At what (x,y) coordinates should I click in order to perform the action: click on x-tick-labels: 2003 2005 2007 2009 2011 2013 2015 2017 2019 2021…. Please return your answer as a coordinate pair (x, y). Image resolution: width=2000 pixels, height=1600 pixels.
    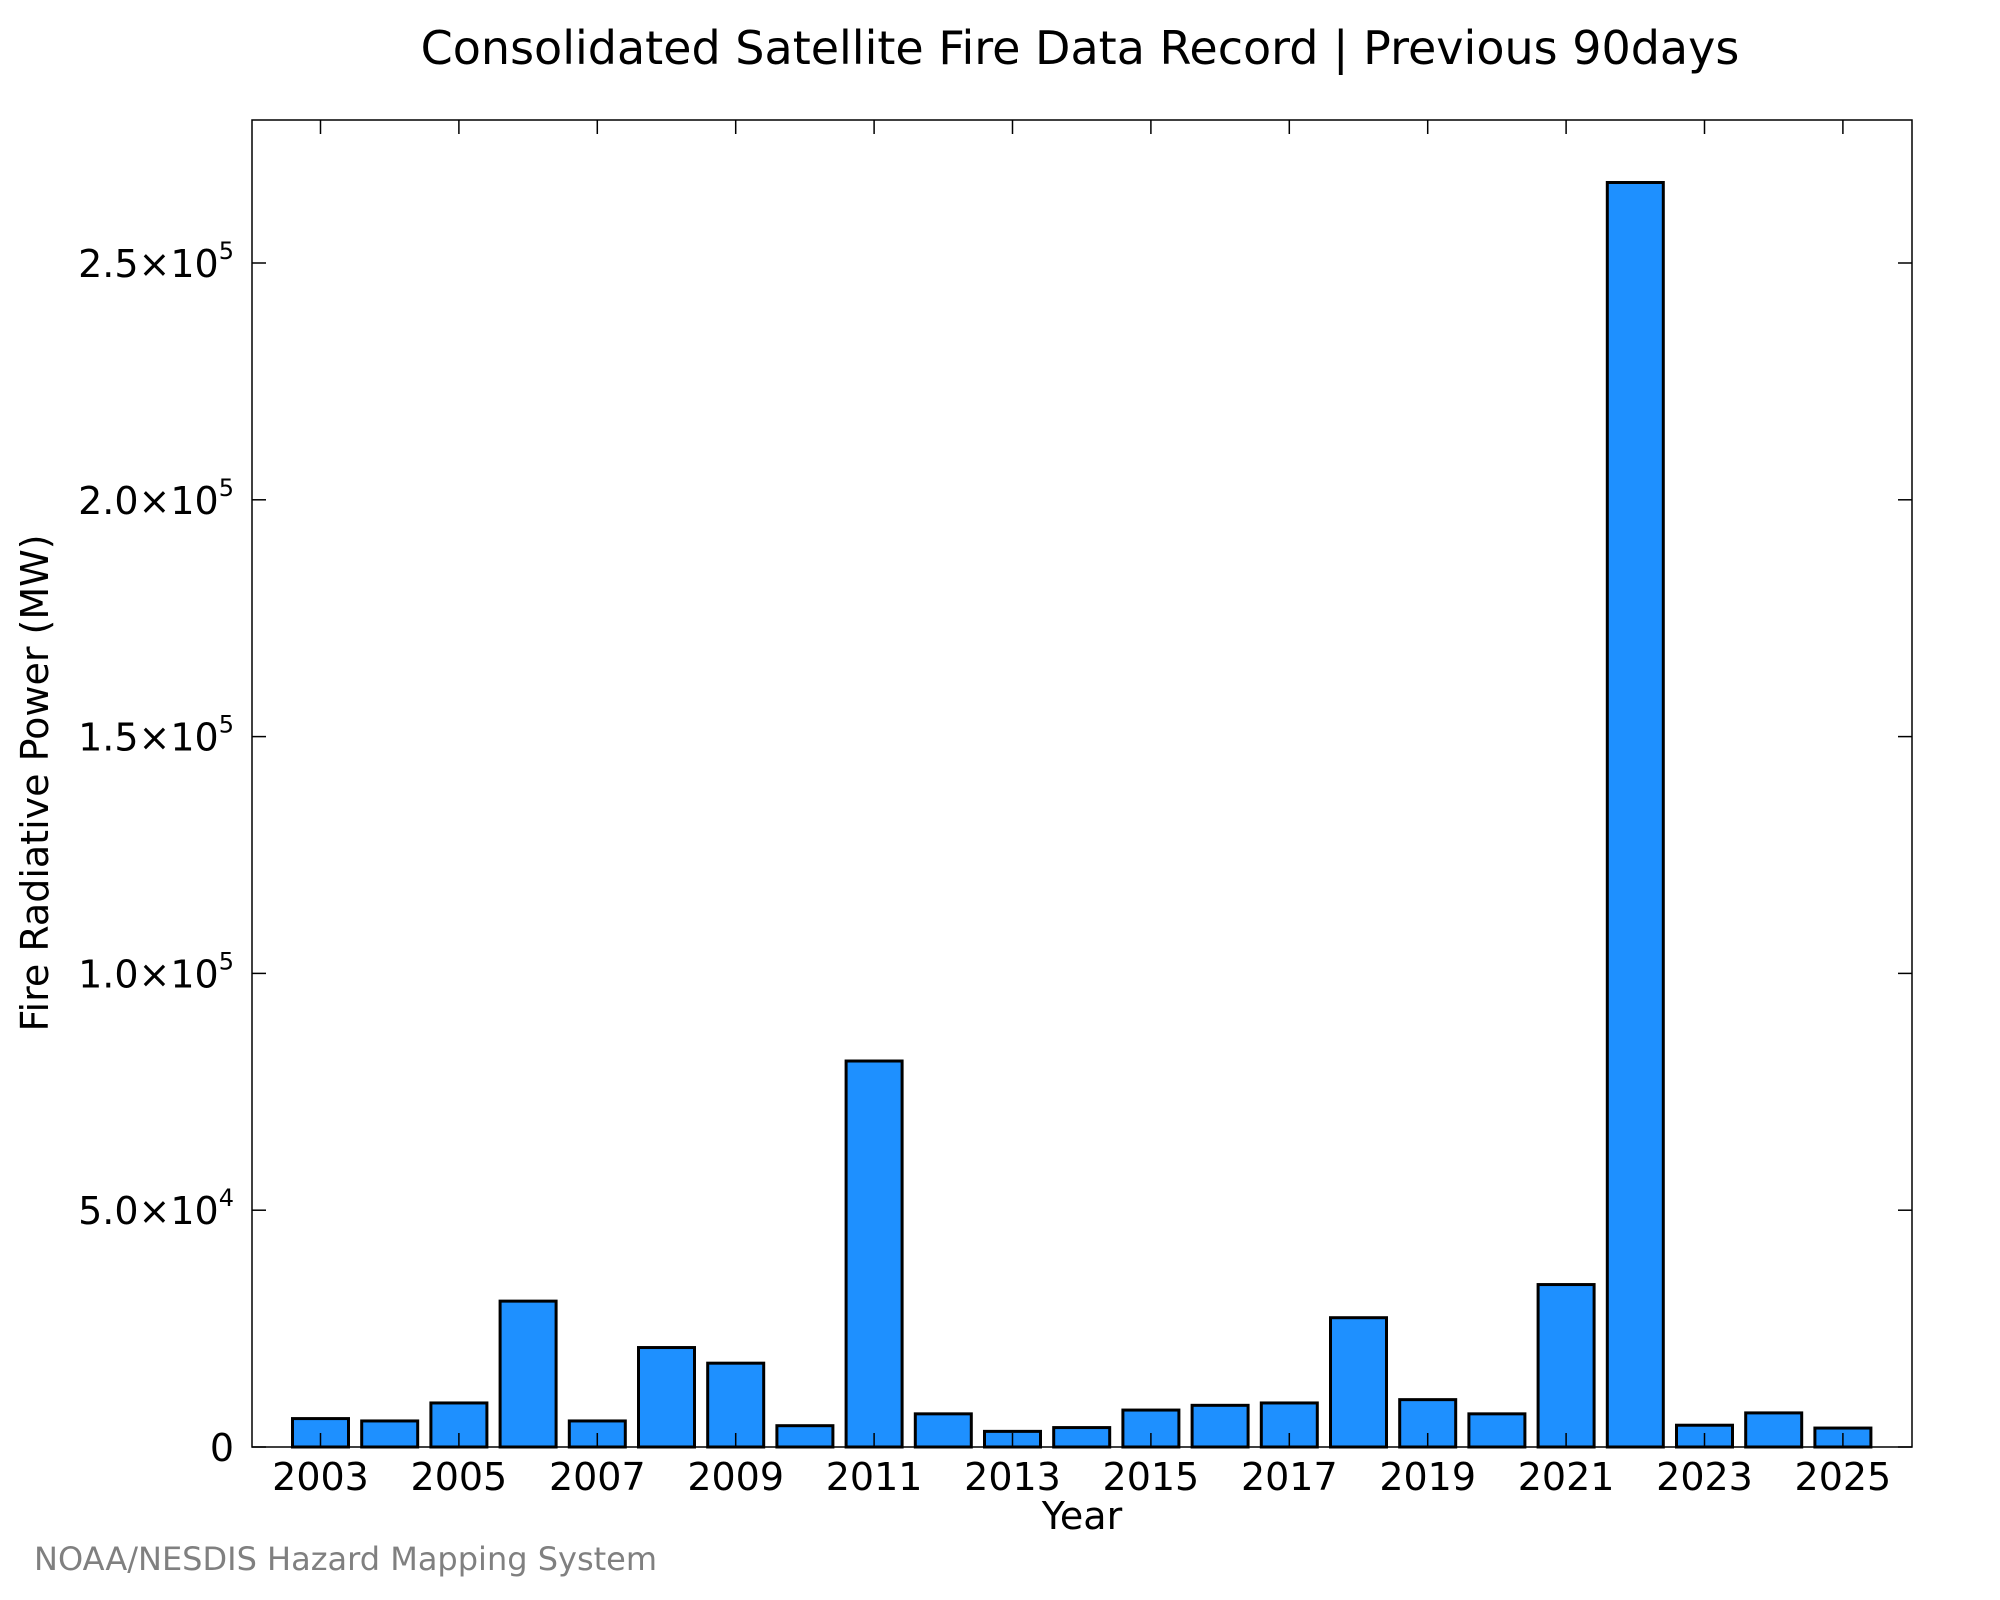
    Looking at the image, I should click on (1081, 1477).